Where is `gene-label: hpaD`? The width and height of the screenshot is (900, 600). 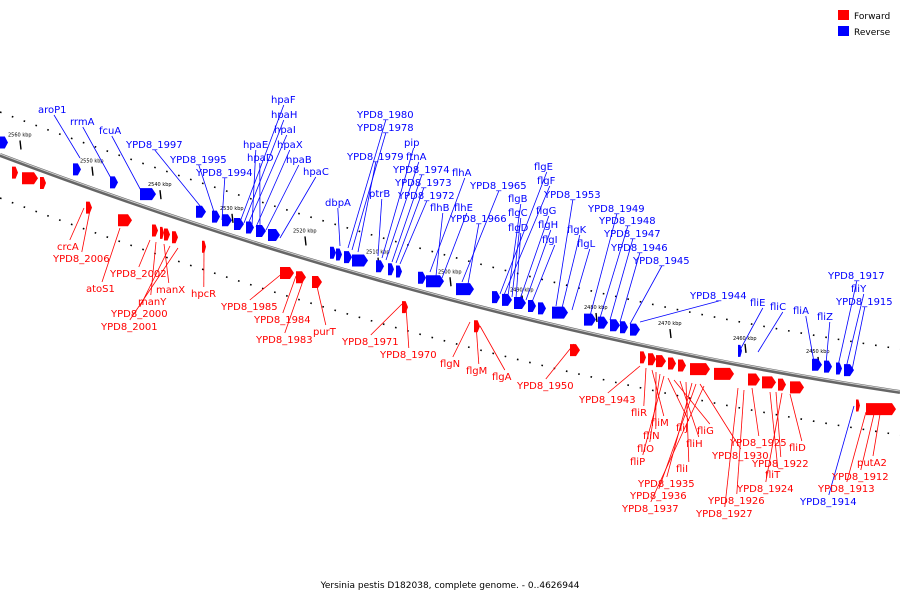 gene-label: hpaD is located at coordinates (260, 158).